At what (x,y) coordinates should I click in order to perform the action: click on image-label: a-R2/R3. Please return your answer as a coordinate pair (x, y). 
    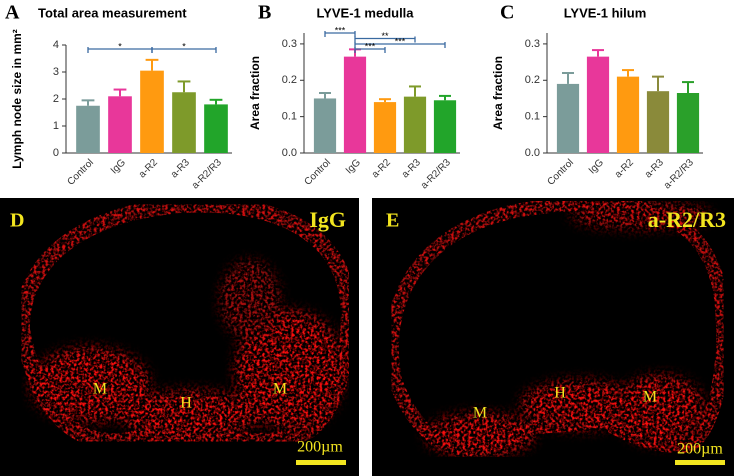
    Looking at the image, I should click on (687, 219).